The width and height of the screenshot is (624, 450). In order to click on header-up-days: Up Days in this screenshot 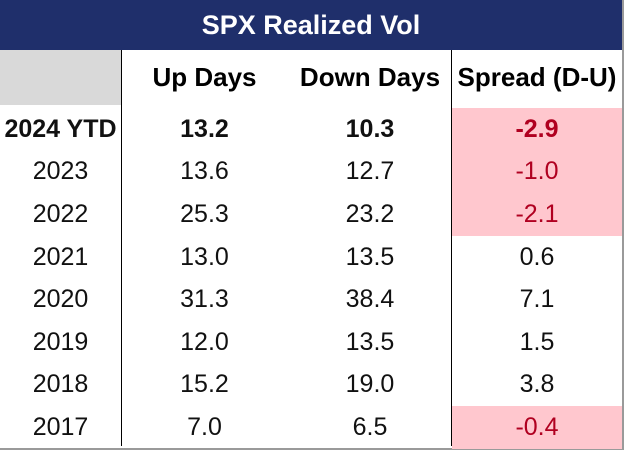, I will do `click(204, 77)`.